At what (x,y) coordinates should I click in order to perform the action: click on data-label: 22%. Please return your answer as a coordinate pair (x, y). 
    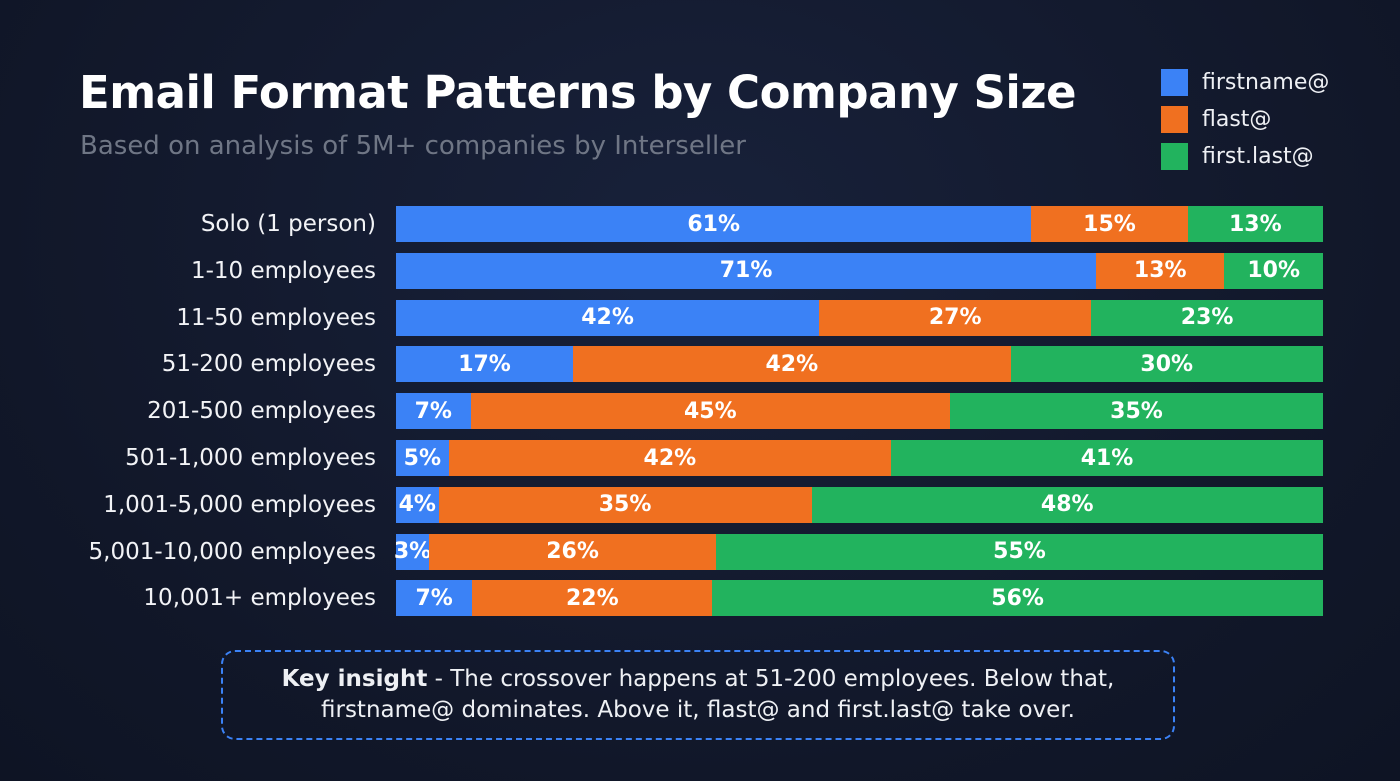
    Looking at the image, I should click on (592, 598).